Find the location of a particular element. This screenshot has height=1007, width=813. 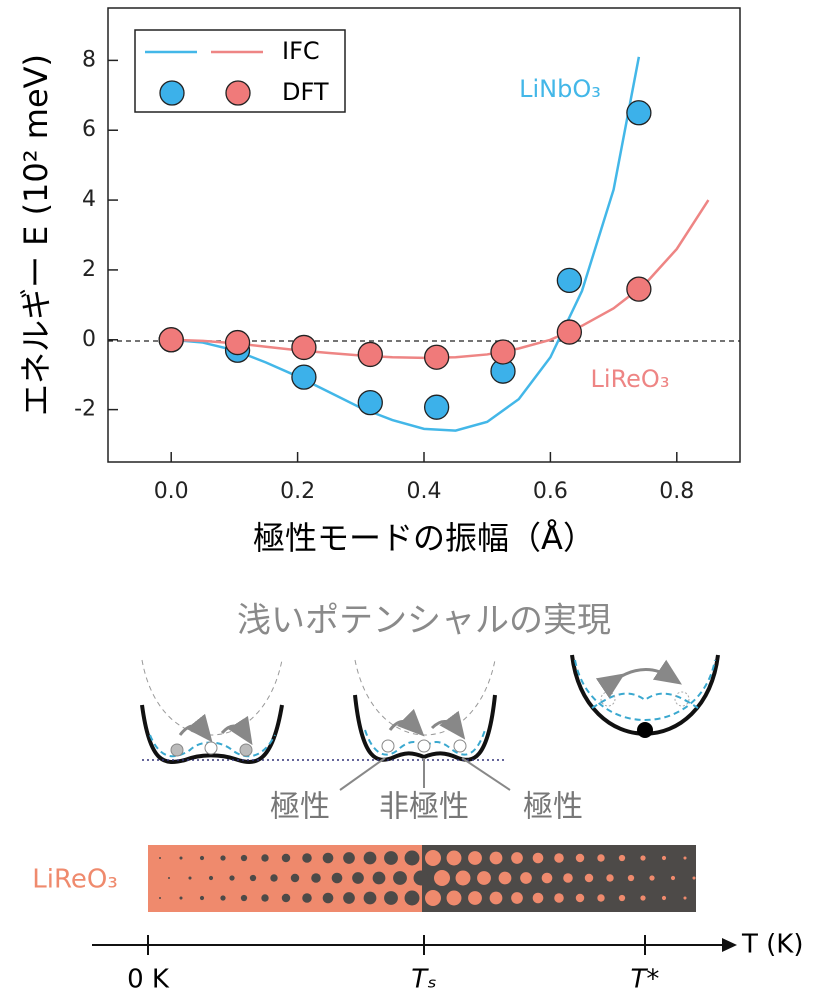

material-label: LiReO₃ is located at coordinates (75, 880).